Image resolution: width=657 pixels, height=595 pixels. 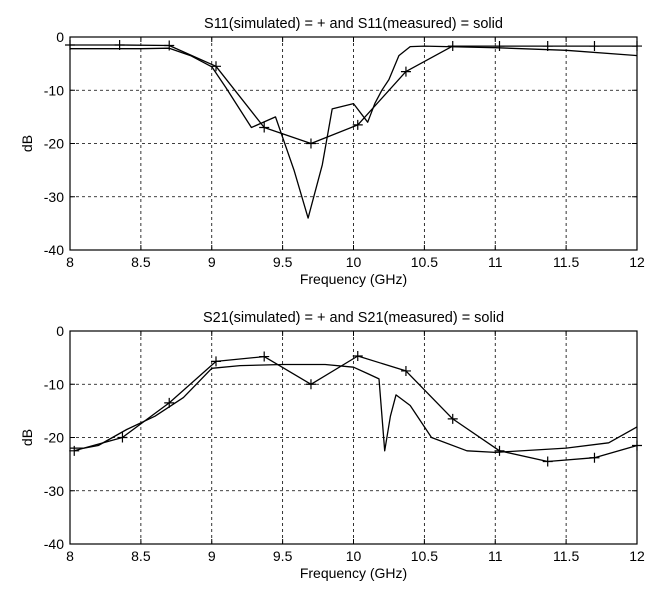 I want to click on s11-y-axis-label: dB, so click(x=27, y=143).